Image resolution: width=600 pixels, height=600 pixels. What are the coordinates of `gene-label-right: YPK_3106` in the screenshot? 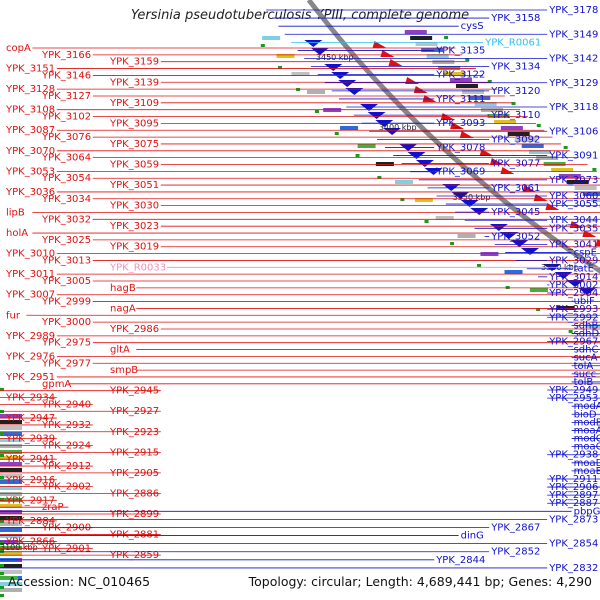 It's located at (573, 131).